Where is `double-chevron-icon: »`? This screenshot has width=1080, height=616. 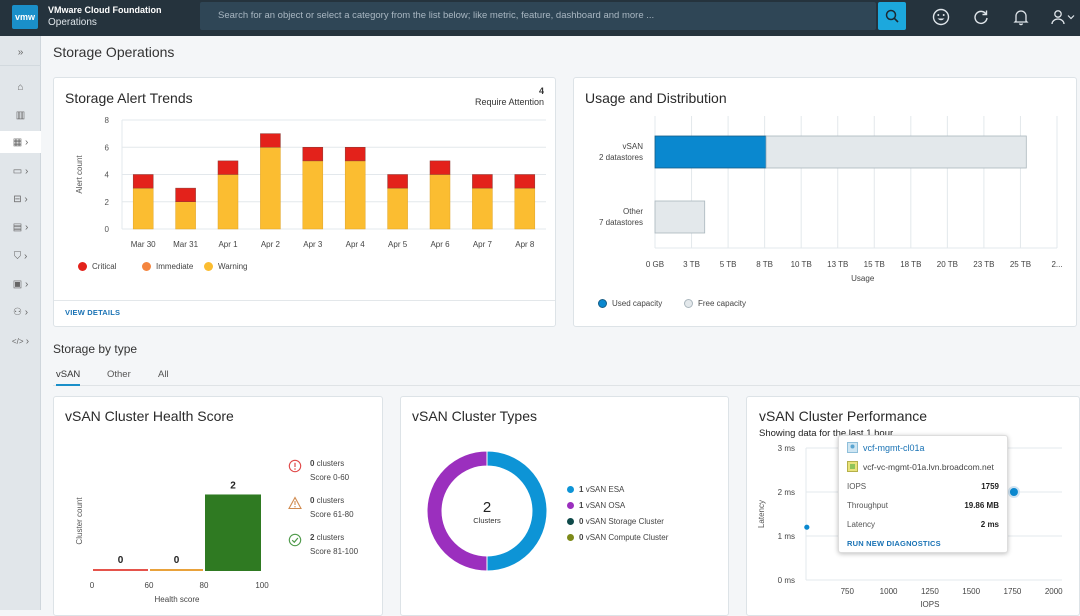 double-chevron-icon: » is located at coordinates (20, 52).